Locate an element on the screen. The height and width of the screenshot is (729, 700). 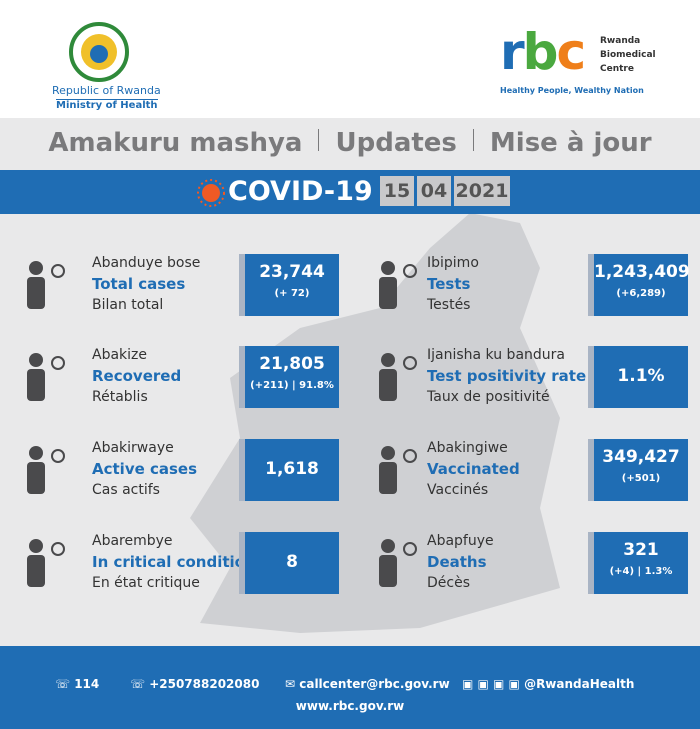
label-french: Bilan total is located at coordinates (128, 305).